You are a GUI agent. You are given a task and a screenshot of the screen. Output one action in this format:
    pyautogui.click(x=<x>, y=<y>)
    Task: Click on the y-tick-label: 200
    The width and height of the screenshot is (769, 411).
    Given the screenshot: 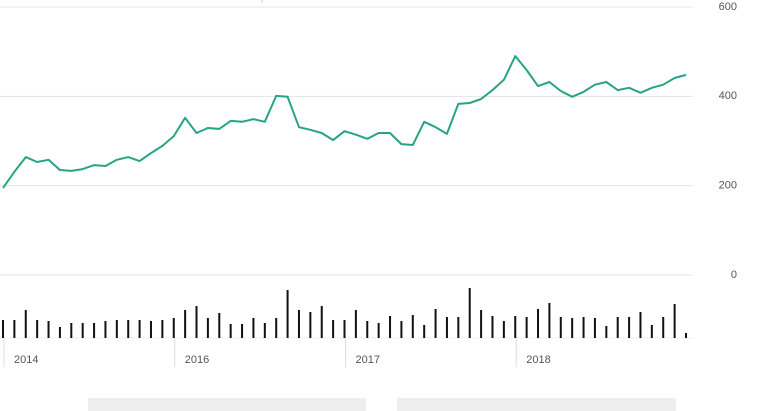 What is the action you would take?
    pyautogui.click(x=728, y=186)
    